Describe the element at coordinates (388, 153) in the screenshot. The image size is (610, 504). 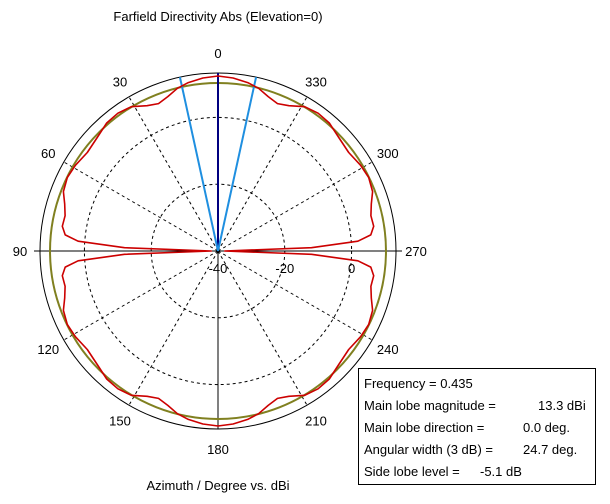
I see `angle-tick-300: 300` at that location.